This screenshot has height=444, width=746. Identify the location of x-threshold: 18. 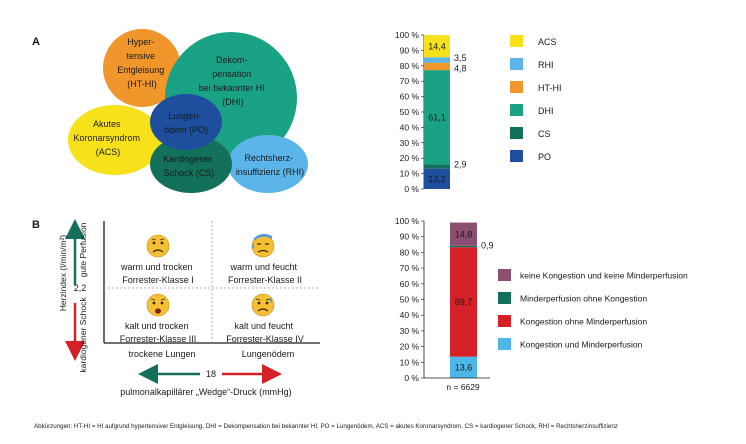
(211, 374).